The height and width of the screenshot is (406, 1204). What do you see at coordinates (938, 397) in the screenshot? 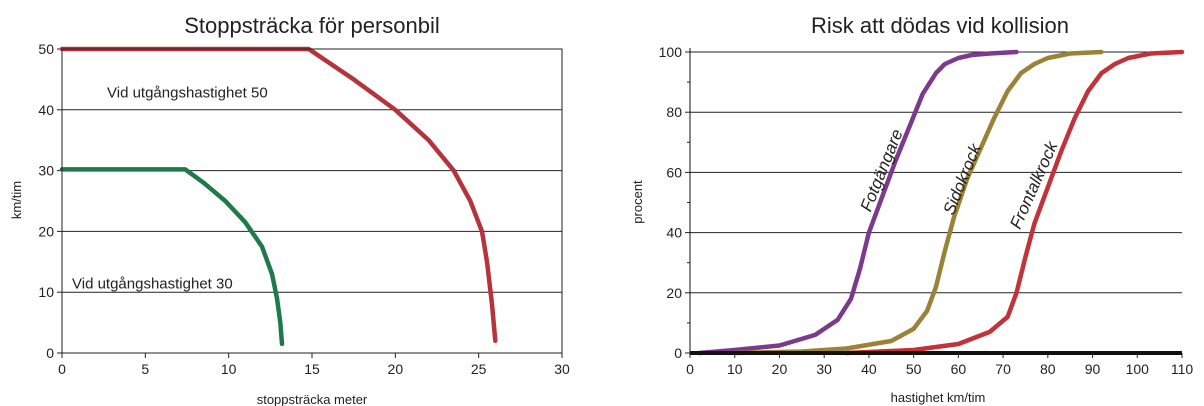
I see `x-axis-label: hastighet km/tim` at bounding box center [938, 397].